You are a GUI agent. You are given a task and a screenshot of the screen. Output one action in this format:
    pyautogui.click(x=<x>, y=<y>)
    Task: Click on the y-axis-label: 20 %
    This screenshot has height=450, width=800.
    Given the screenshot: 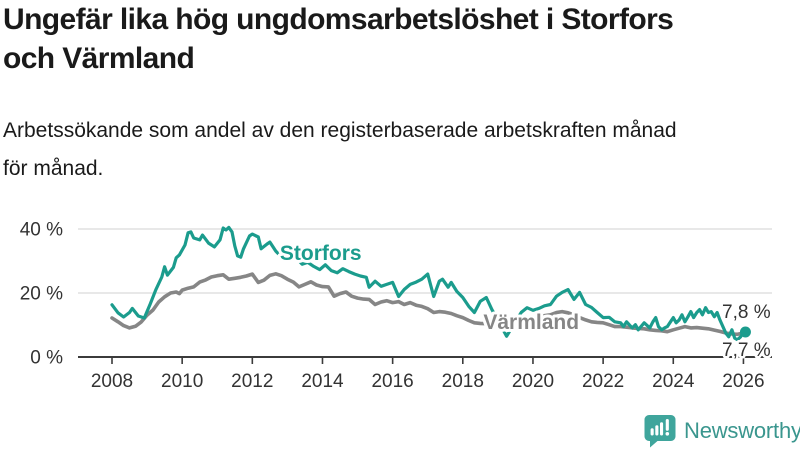 What is the action you would take?
    pyautogui.click(x=41, y=294)
    